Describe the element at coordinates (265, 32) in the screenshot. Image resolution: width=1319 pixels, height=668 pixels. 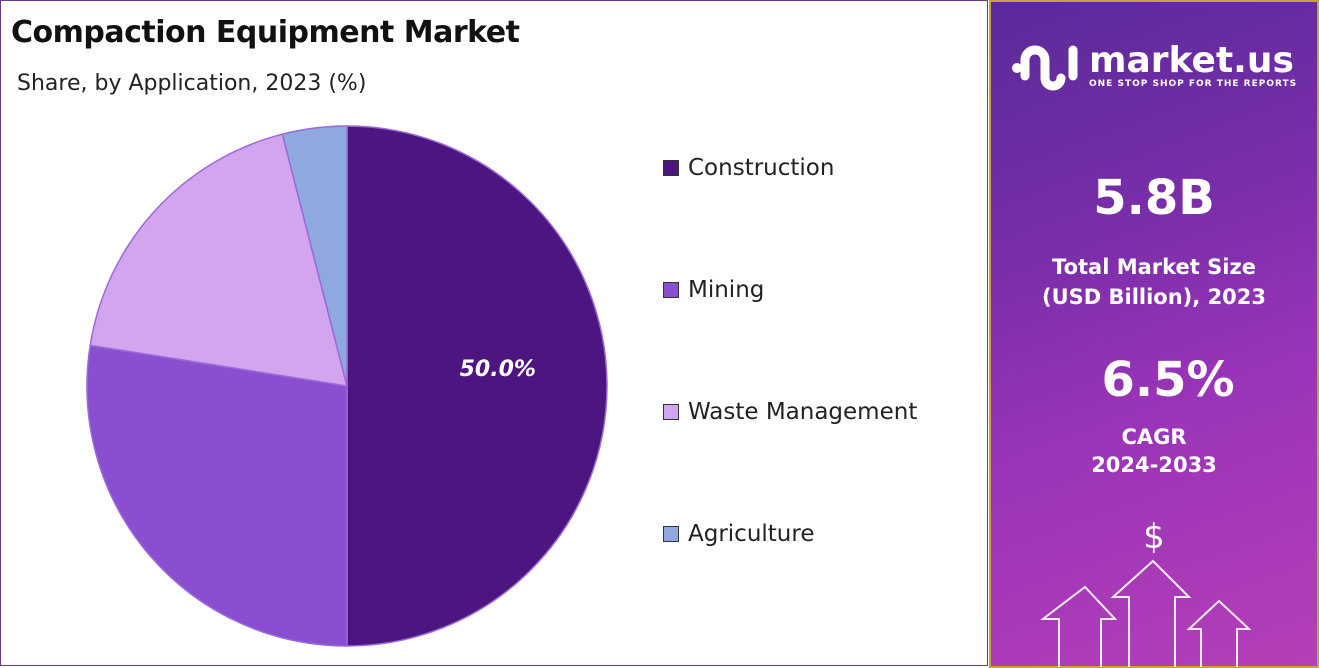
I see `chart-title: Compaction Equipment Market` at that location.